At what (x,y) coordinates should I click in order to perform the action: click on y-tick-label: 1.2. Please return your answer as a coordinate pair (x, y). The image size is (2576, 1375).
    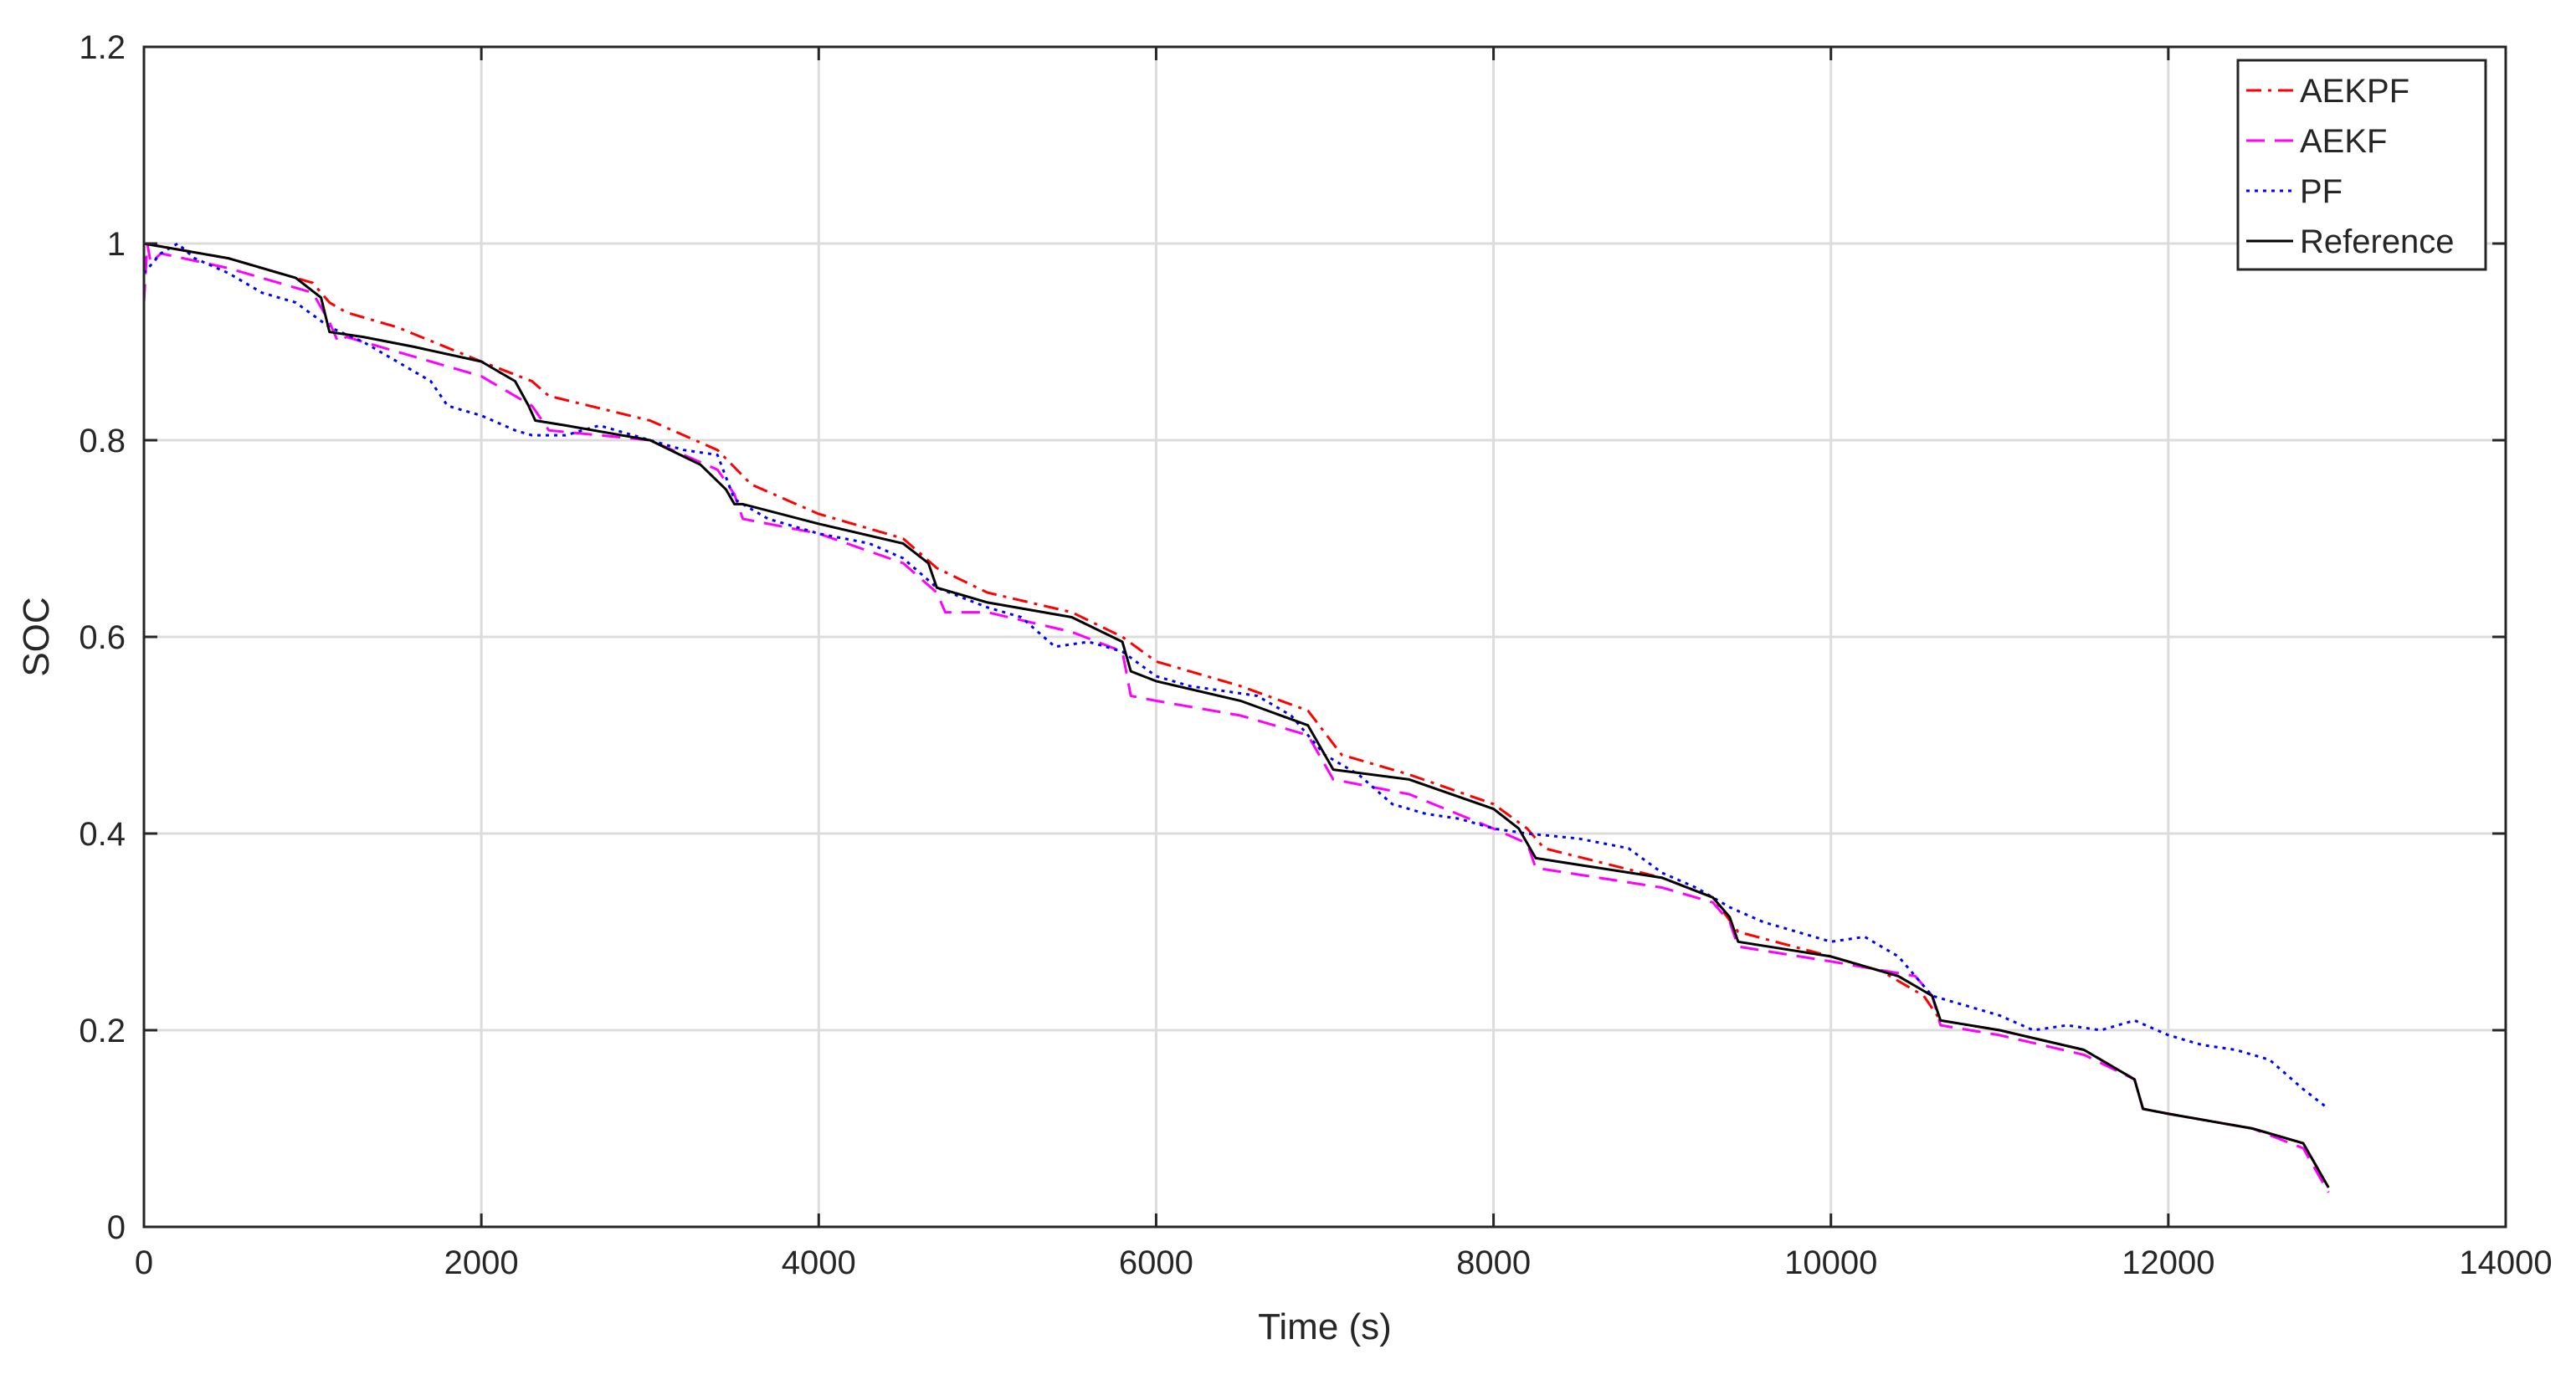
    Looking at the image, I should click on (102, 47).